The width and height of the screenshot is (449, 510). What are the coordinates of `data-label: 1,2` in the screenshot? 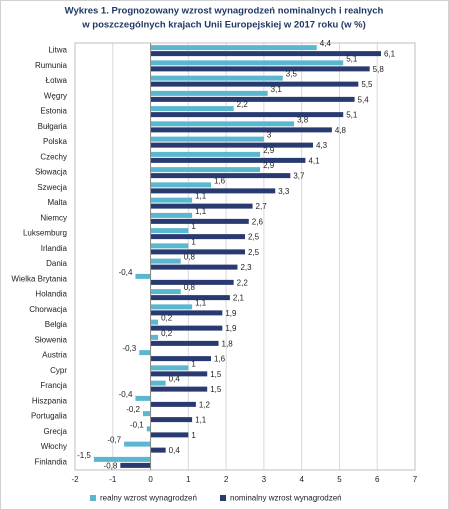 It's located at (205, 404).